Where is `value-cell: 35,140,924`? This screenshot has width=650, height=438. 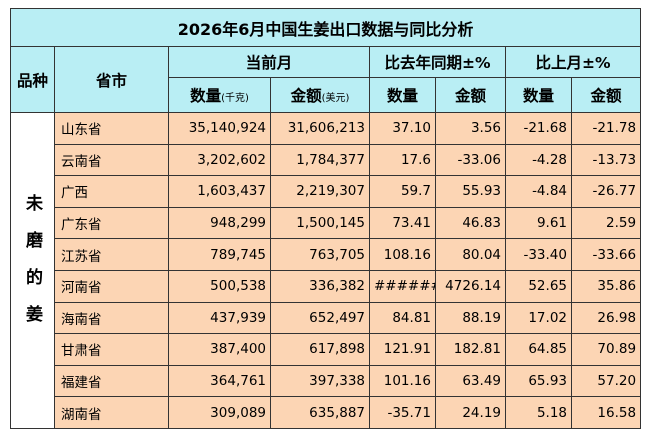
value-cell: 35,140,924 is located at coordinates (219, 128).